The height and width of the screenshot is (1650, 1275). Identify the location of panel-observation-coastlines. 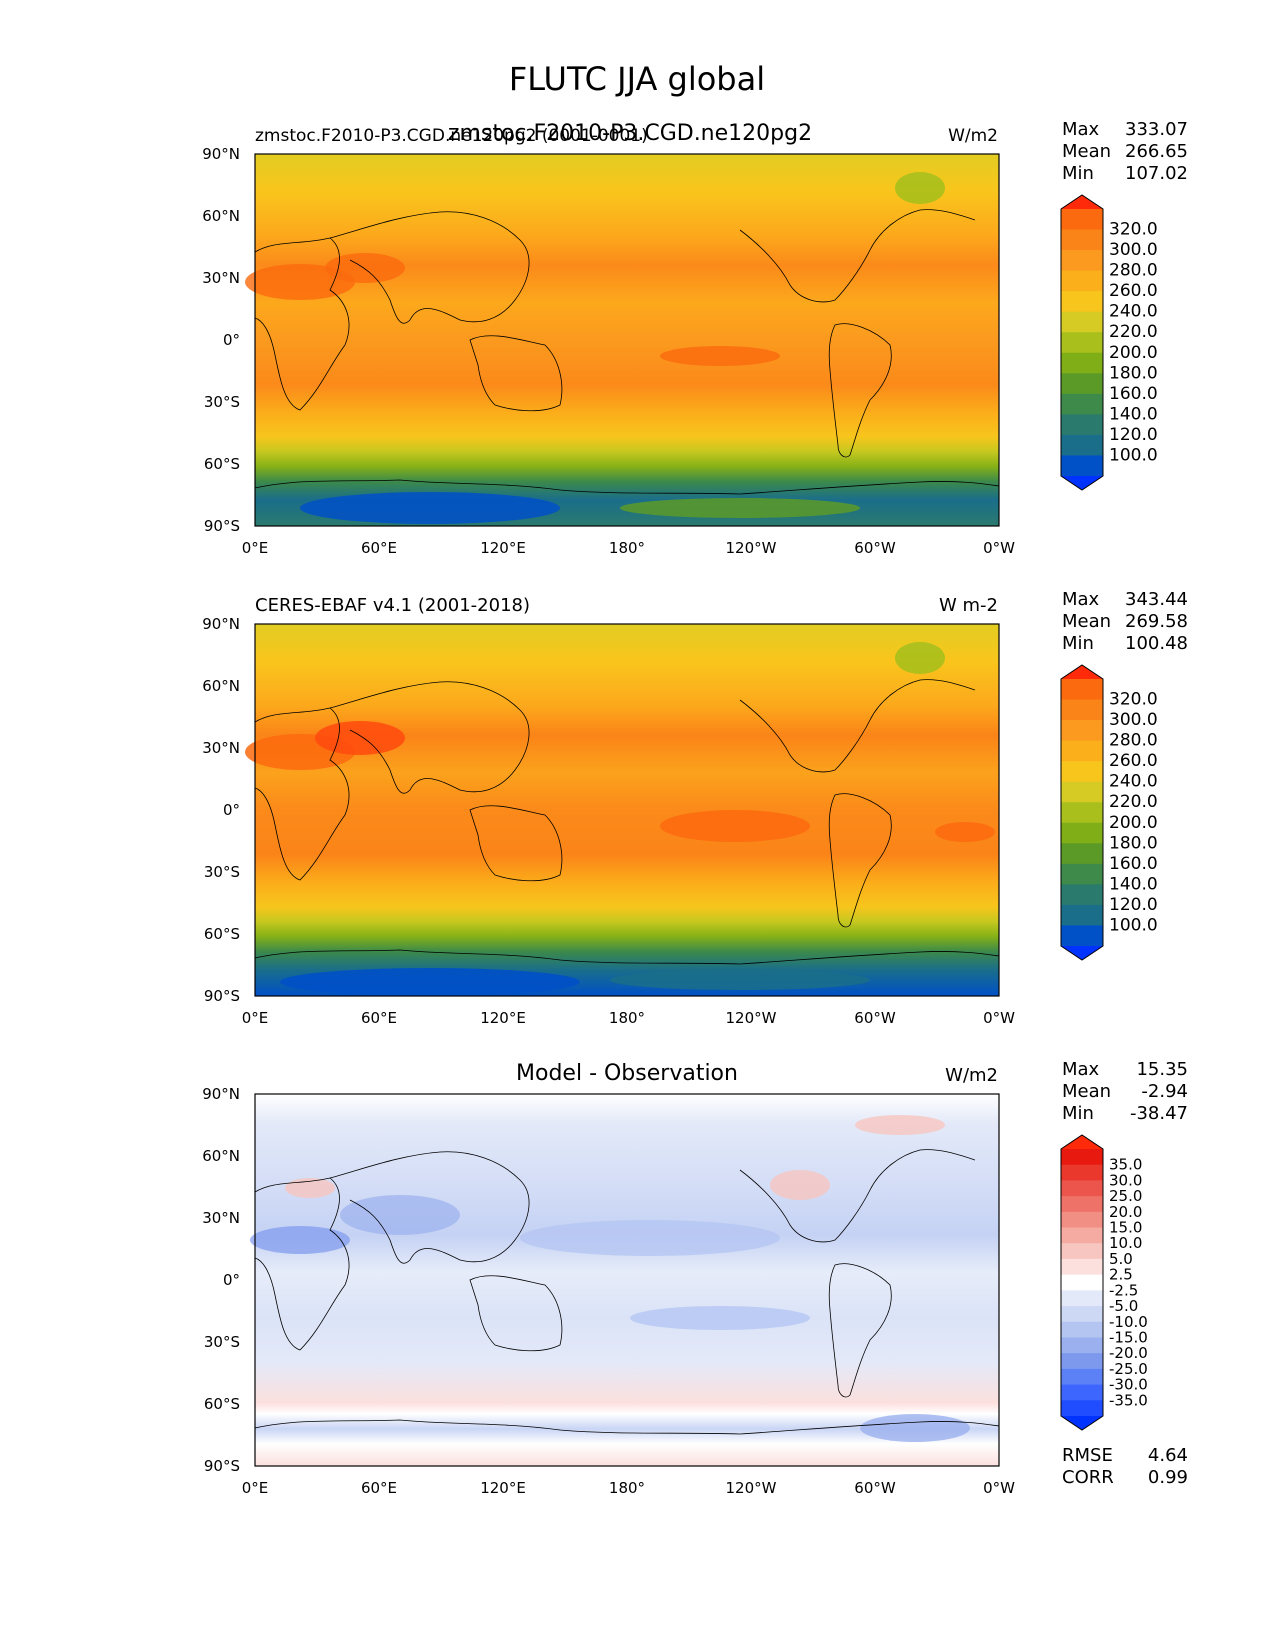
(627, 822).